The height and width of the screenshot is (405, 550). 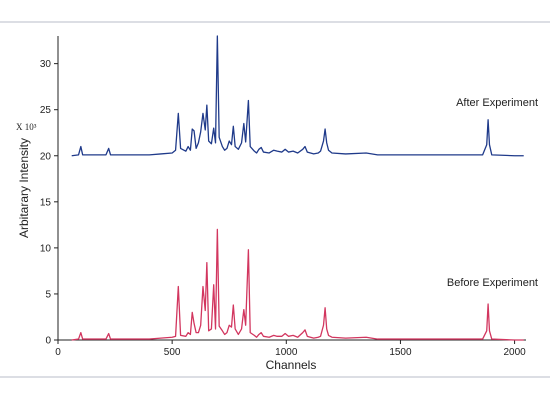 What do you see at coordinates (286, 352) in the screenshot?
I see `x-tick-label: 1000` at bounding box center [286, 352].